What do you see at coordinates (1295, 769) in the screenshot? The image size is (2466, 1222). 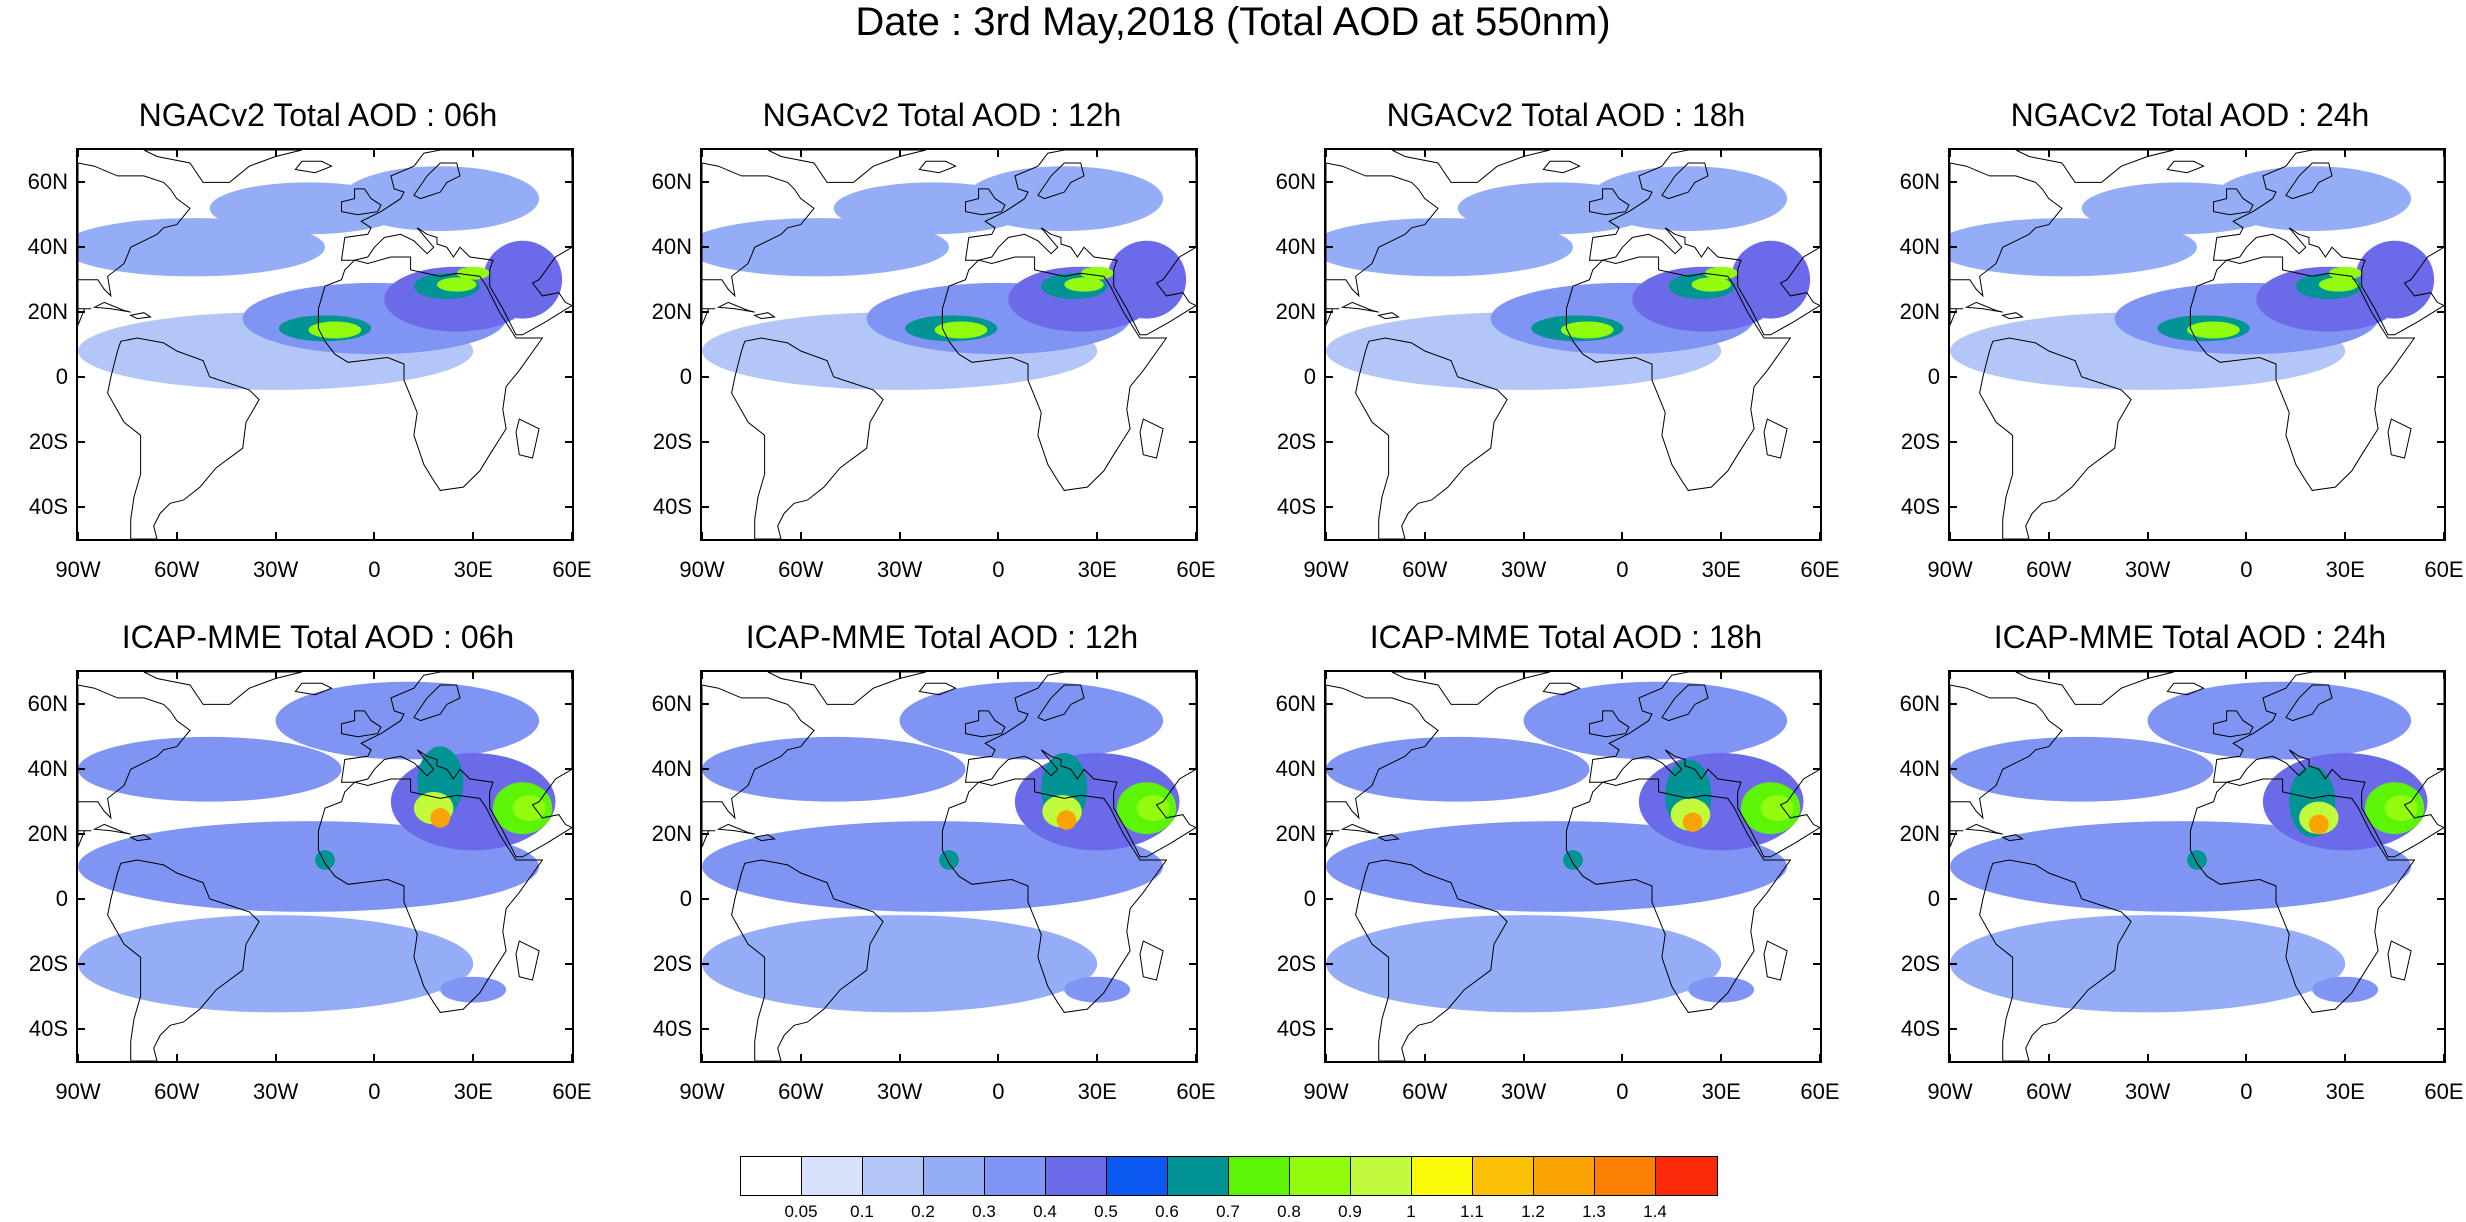 I see `lat-tick-label: 40N` at bounding box center [1295, 769].